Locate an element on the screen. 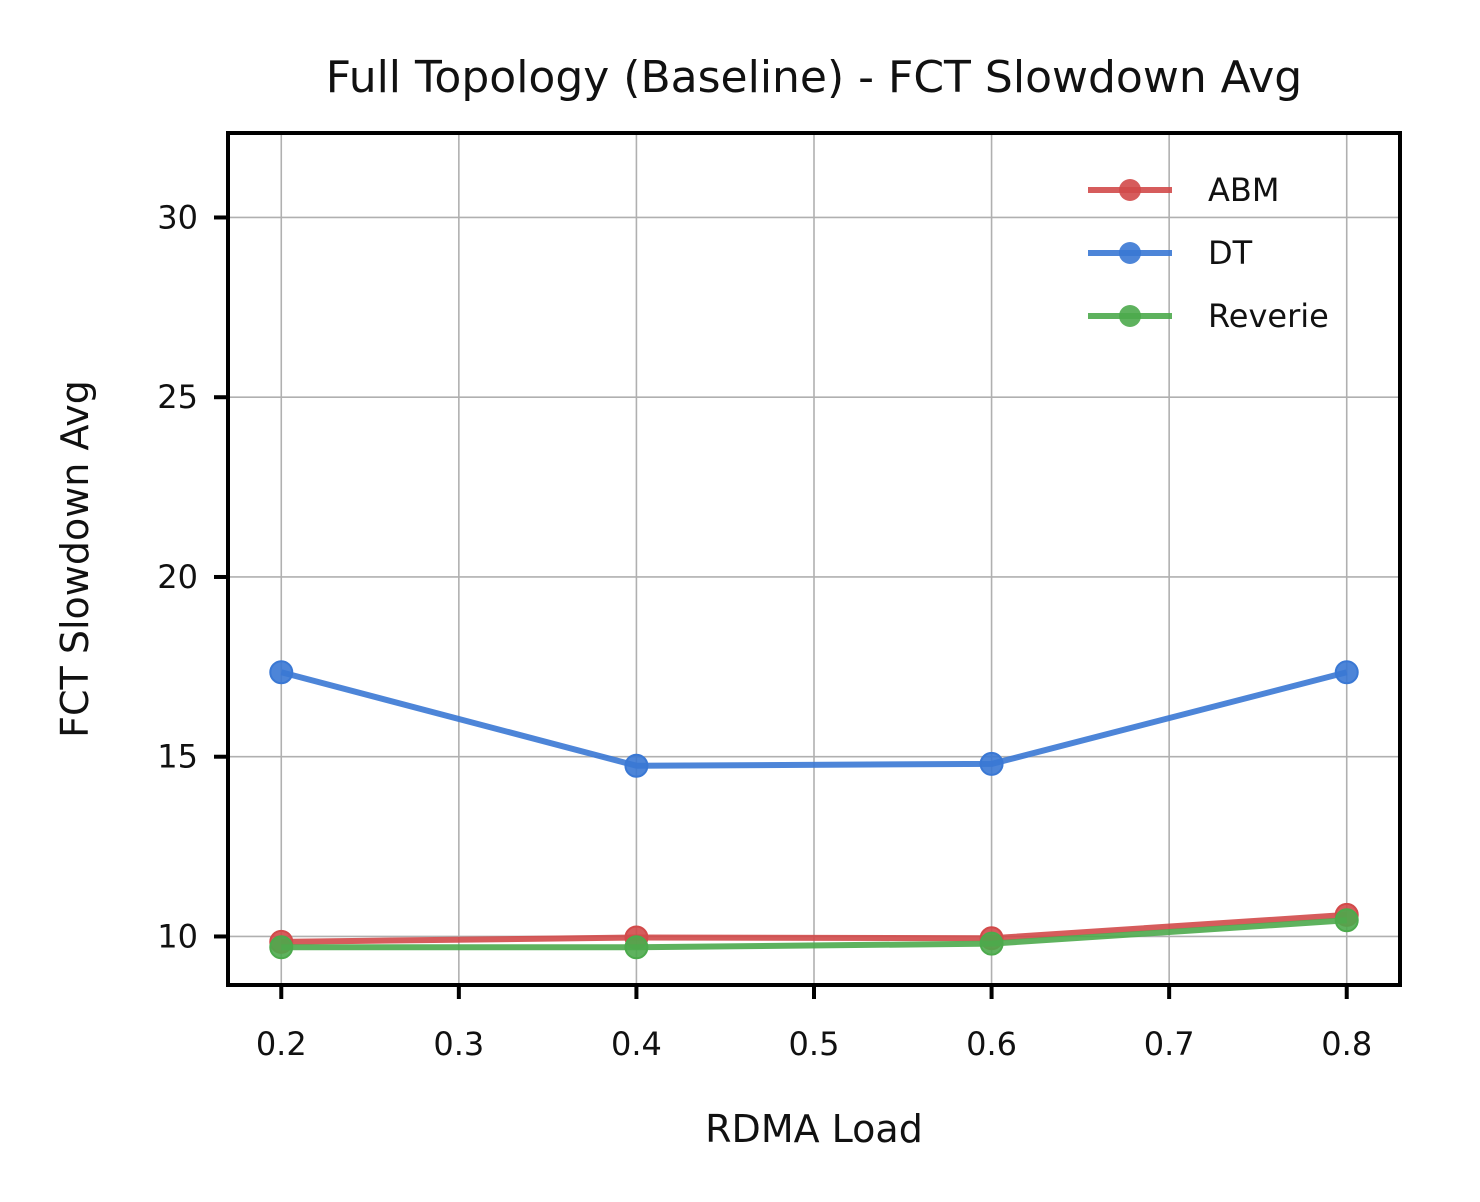 Image resolution: width=1480 pixels, height=1202 pixels. y-axis-label: FCT Slowdown Avg is located at coordinates (75, 559).